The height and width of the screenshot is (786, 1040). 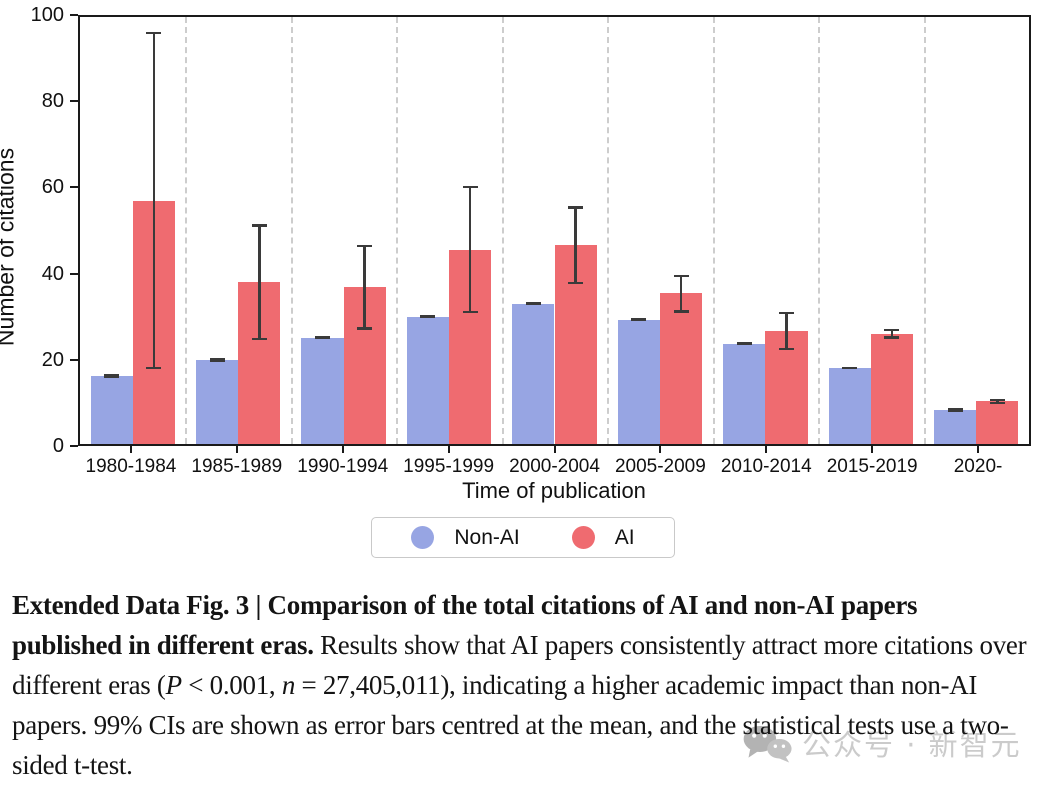 What do you see at coordinates (603, 537) in the screenshot?
I see `legend-item-ai: AI` at bounding box center [603, 537].